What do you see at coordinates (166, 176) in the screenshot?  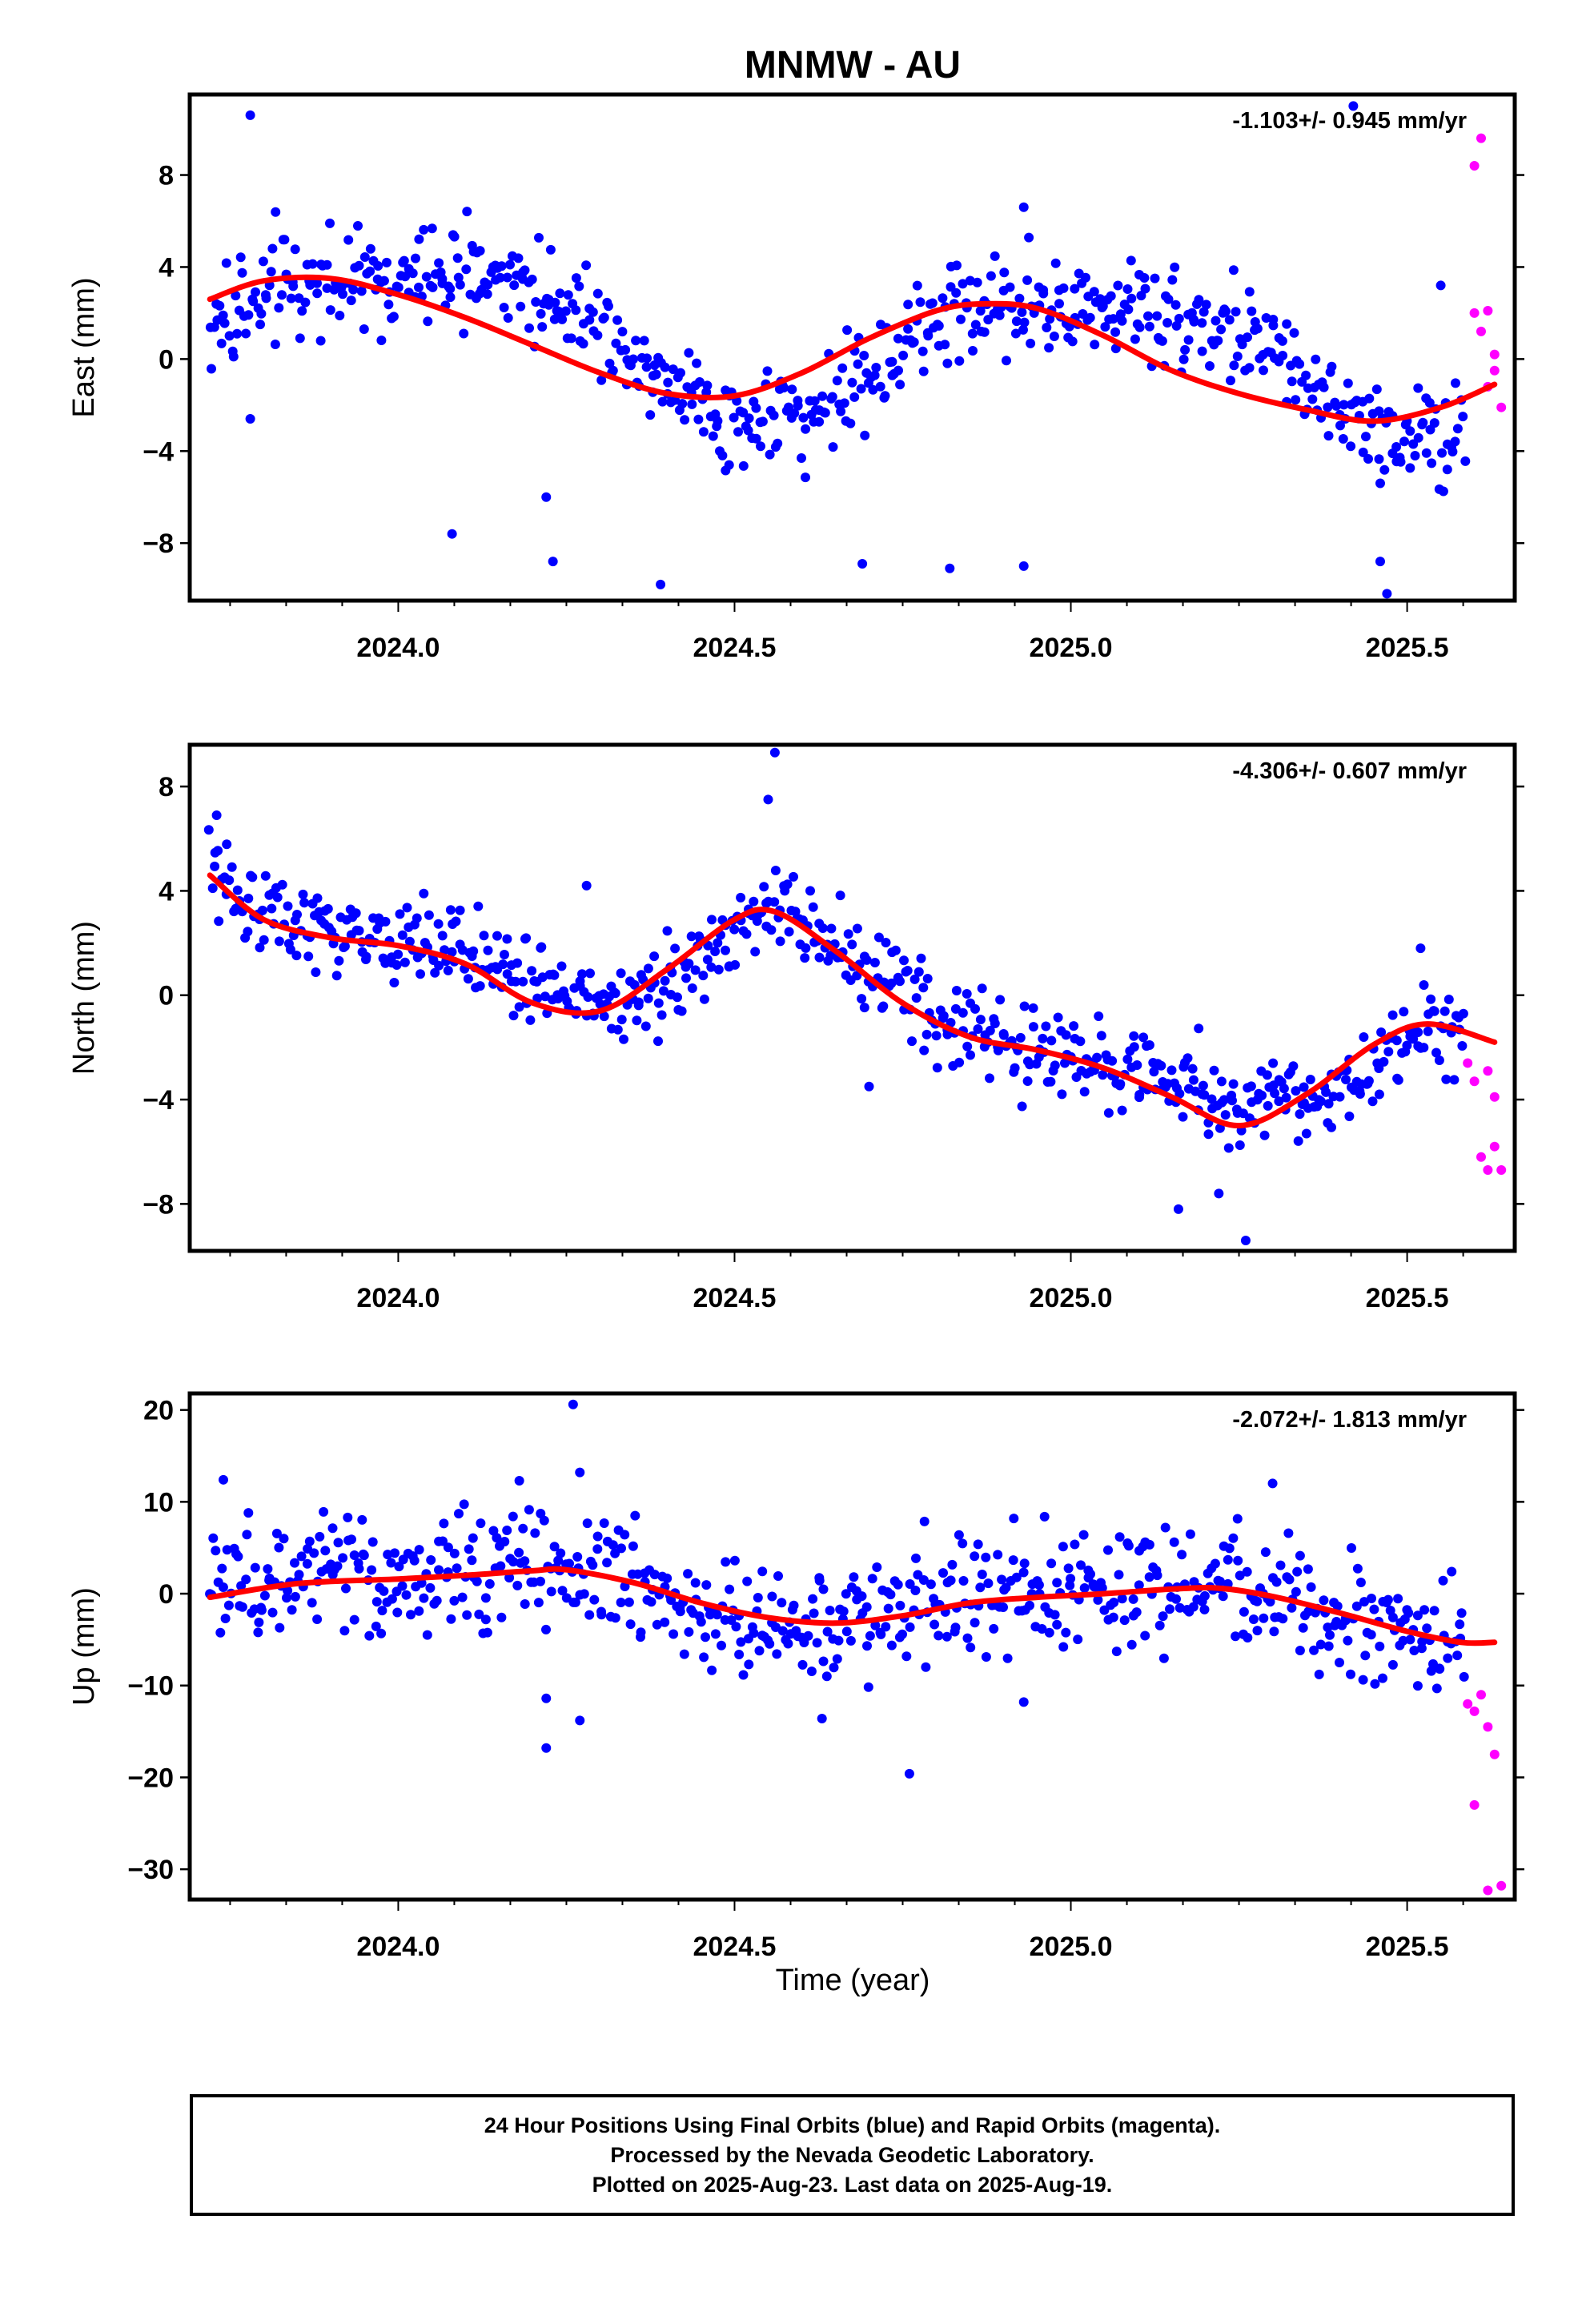 I see `y-tick-label-east: 8` at bounding box center [166, 176].